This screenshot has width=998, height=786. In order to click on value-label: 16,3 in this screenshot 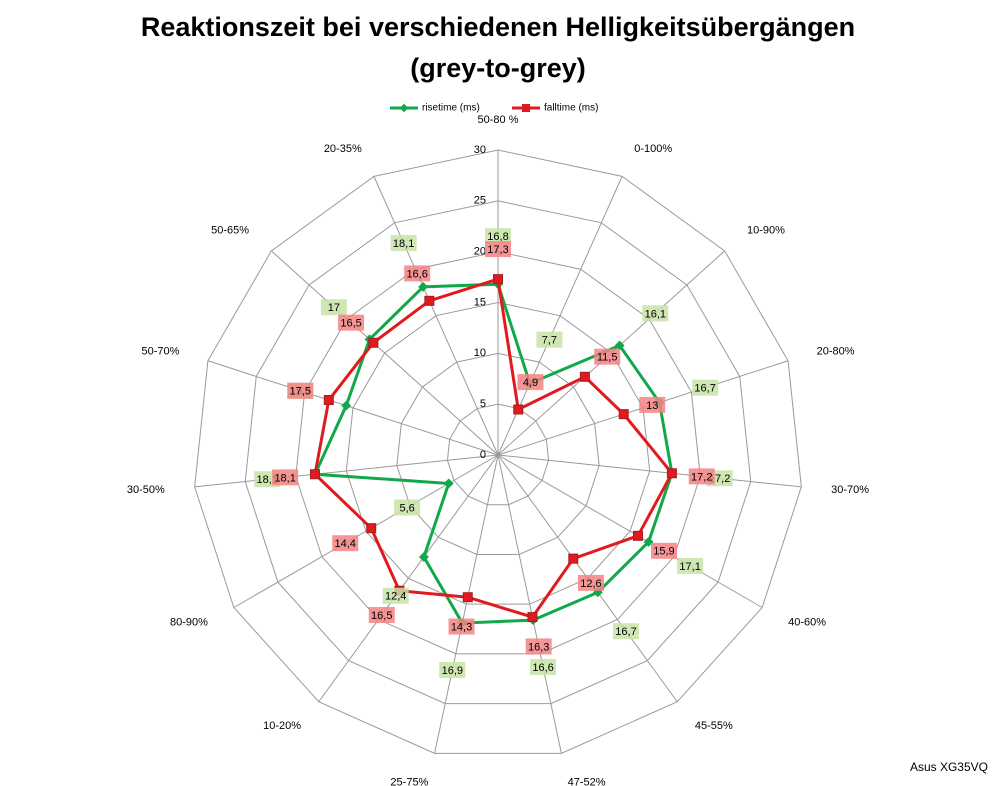, I will do `click(538, 646)`.